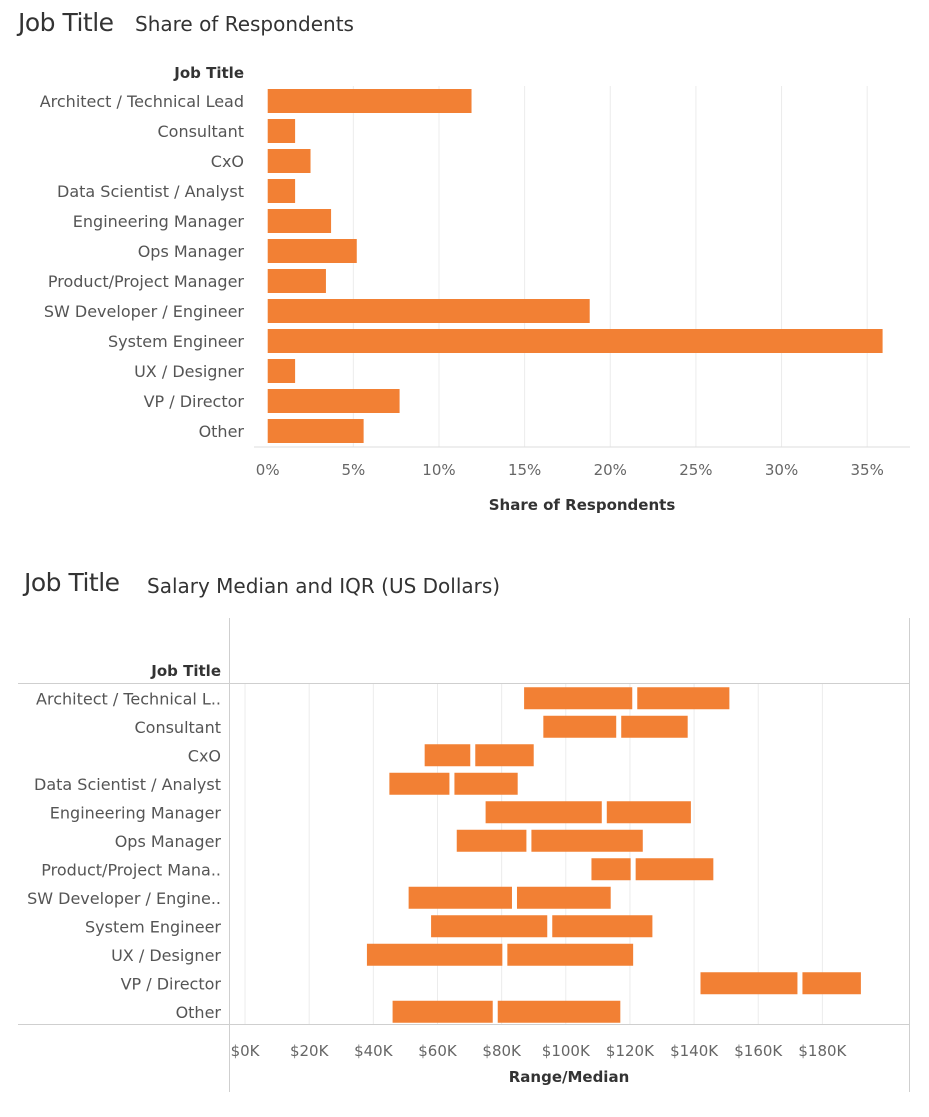 The width and height of the screenshot is (929, 1117). What do you see at coordinates (166, 955) in the screenshot?
I see `chart2-category-label: UX / Designer` at bounding box center [166, 955].